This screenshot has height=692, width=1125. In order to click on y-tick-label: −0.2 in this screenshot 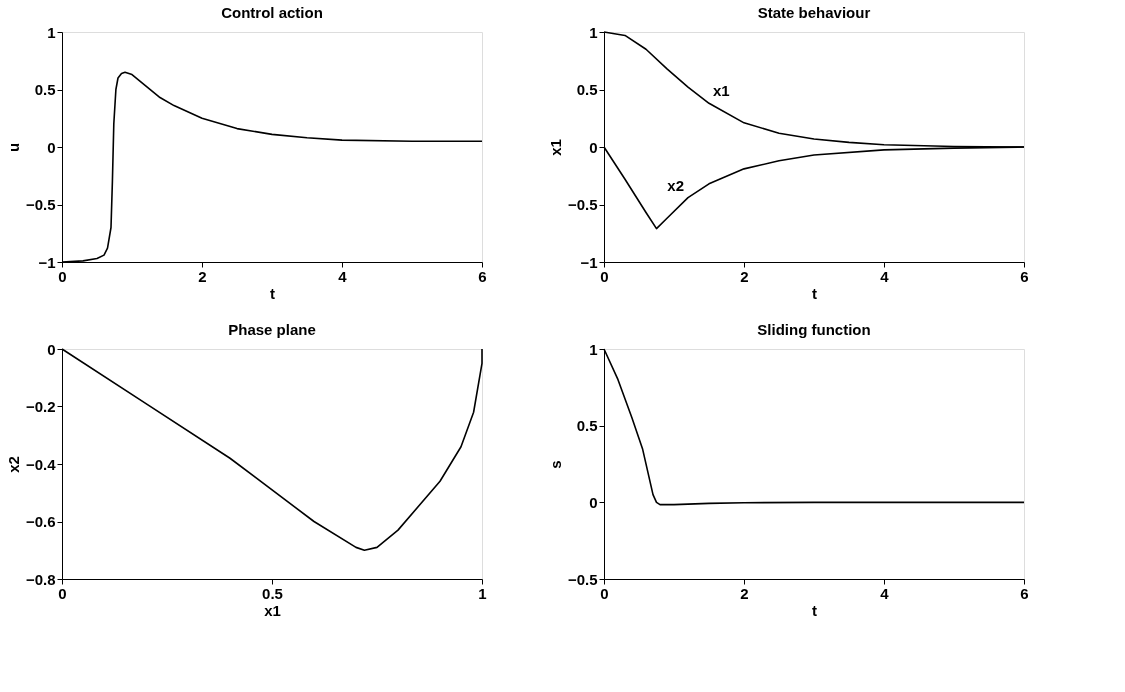, I will do `click(40, 406)`.